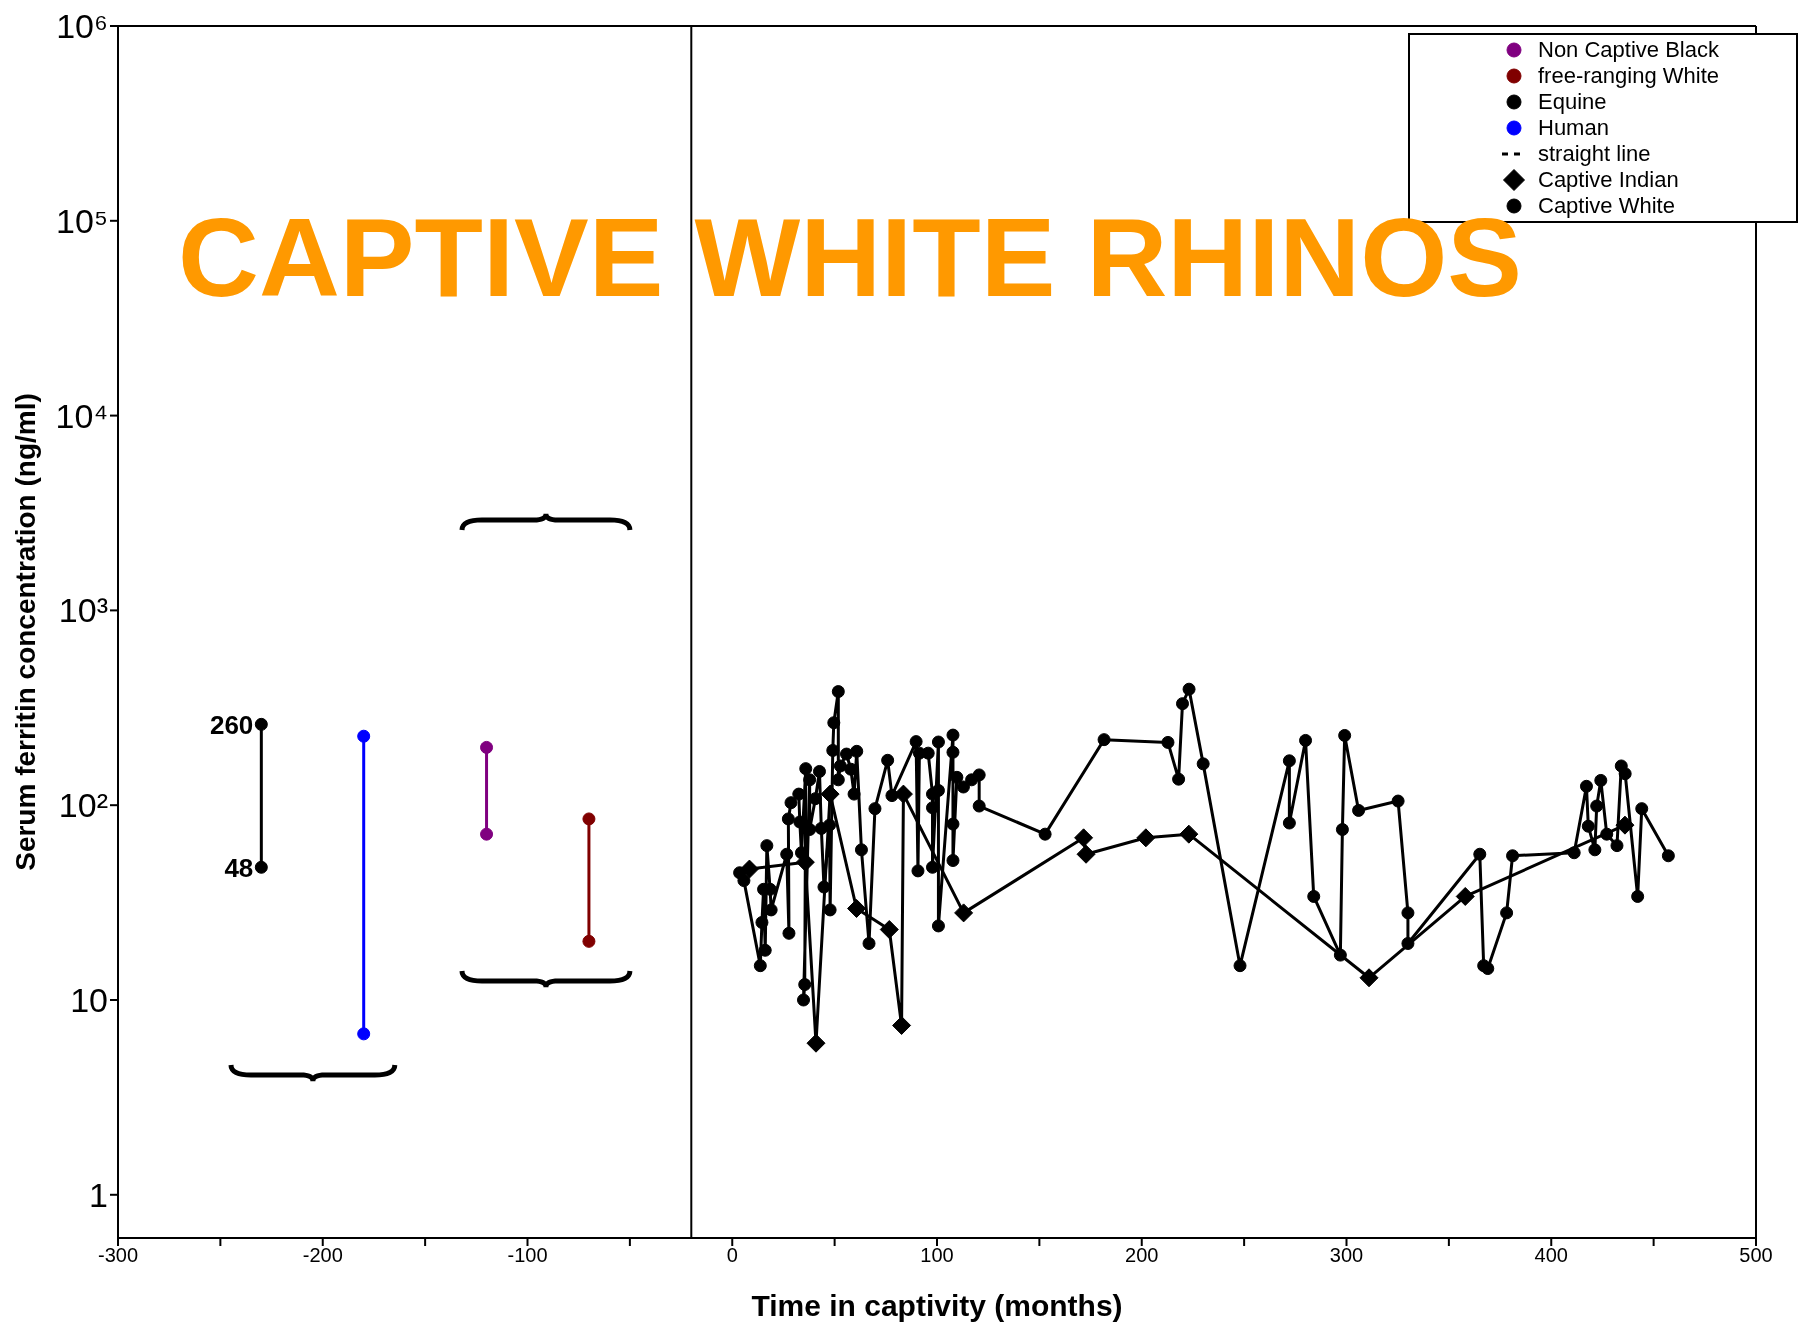  I want to click on y-axis-title: Serum ferritin concentration (ng/ml), so click(25, 632).